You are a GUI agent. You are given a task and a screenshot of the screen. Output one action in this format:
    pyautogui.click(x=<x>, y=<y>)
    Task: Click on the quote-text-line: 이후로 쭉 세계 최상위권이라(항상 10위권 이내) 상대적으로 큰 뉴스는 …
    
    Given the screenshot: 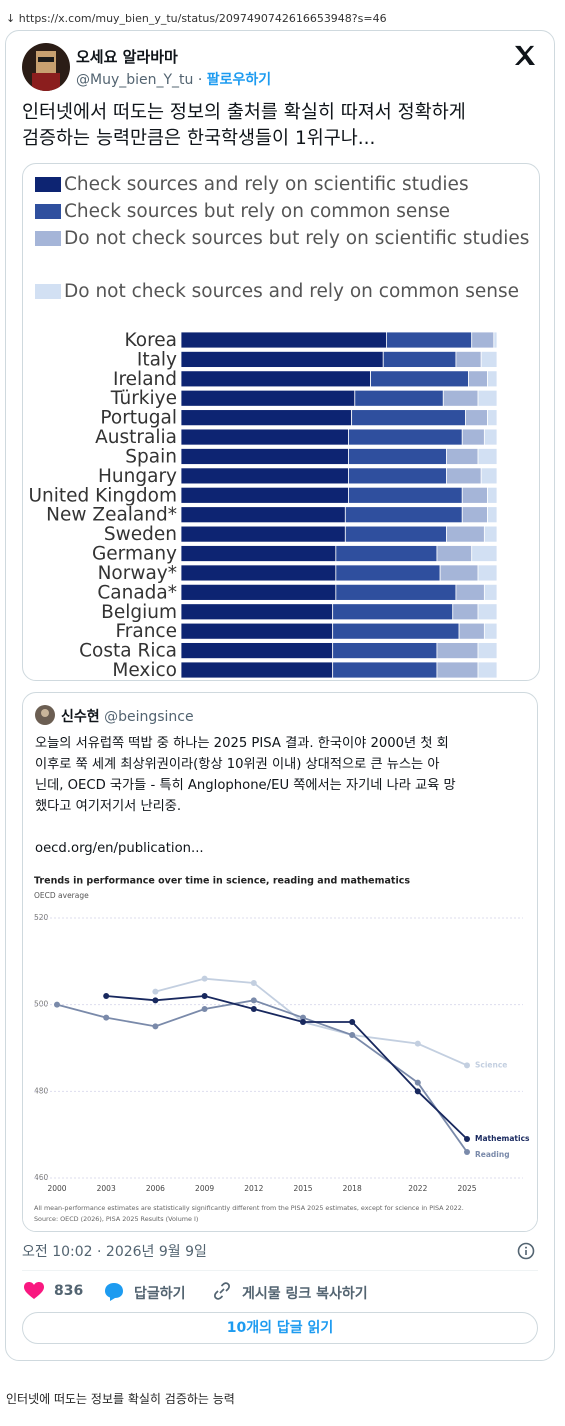 What is the action you would take?
    pyautogui.click(x=237, y=764)
    